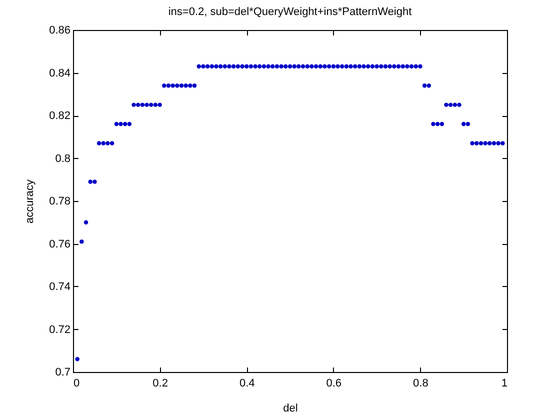  Describe the element at coordinates (160, 384) in the screenshot. I see `x-tick-label: 0.2` at that location.